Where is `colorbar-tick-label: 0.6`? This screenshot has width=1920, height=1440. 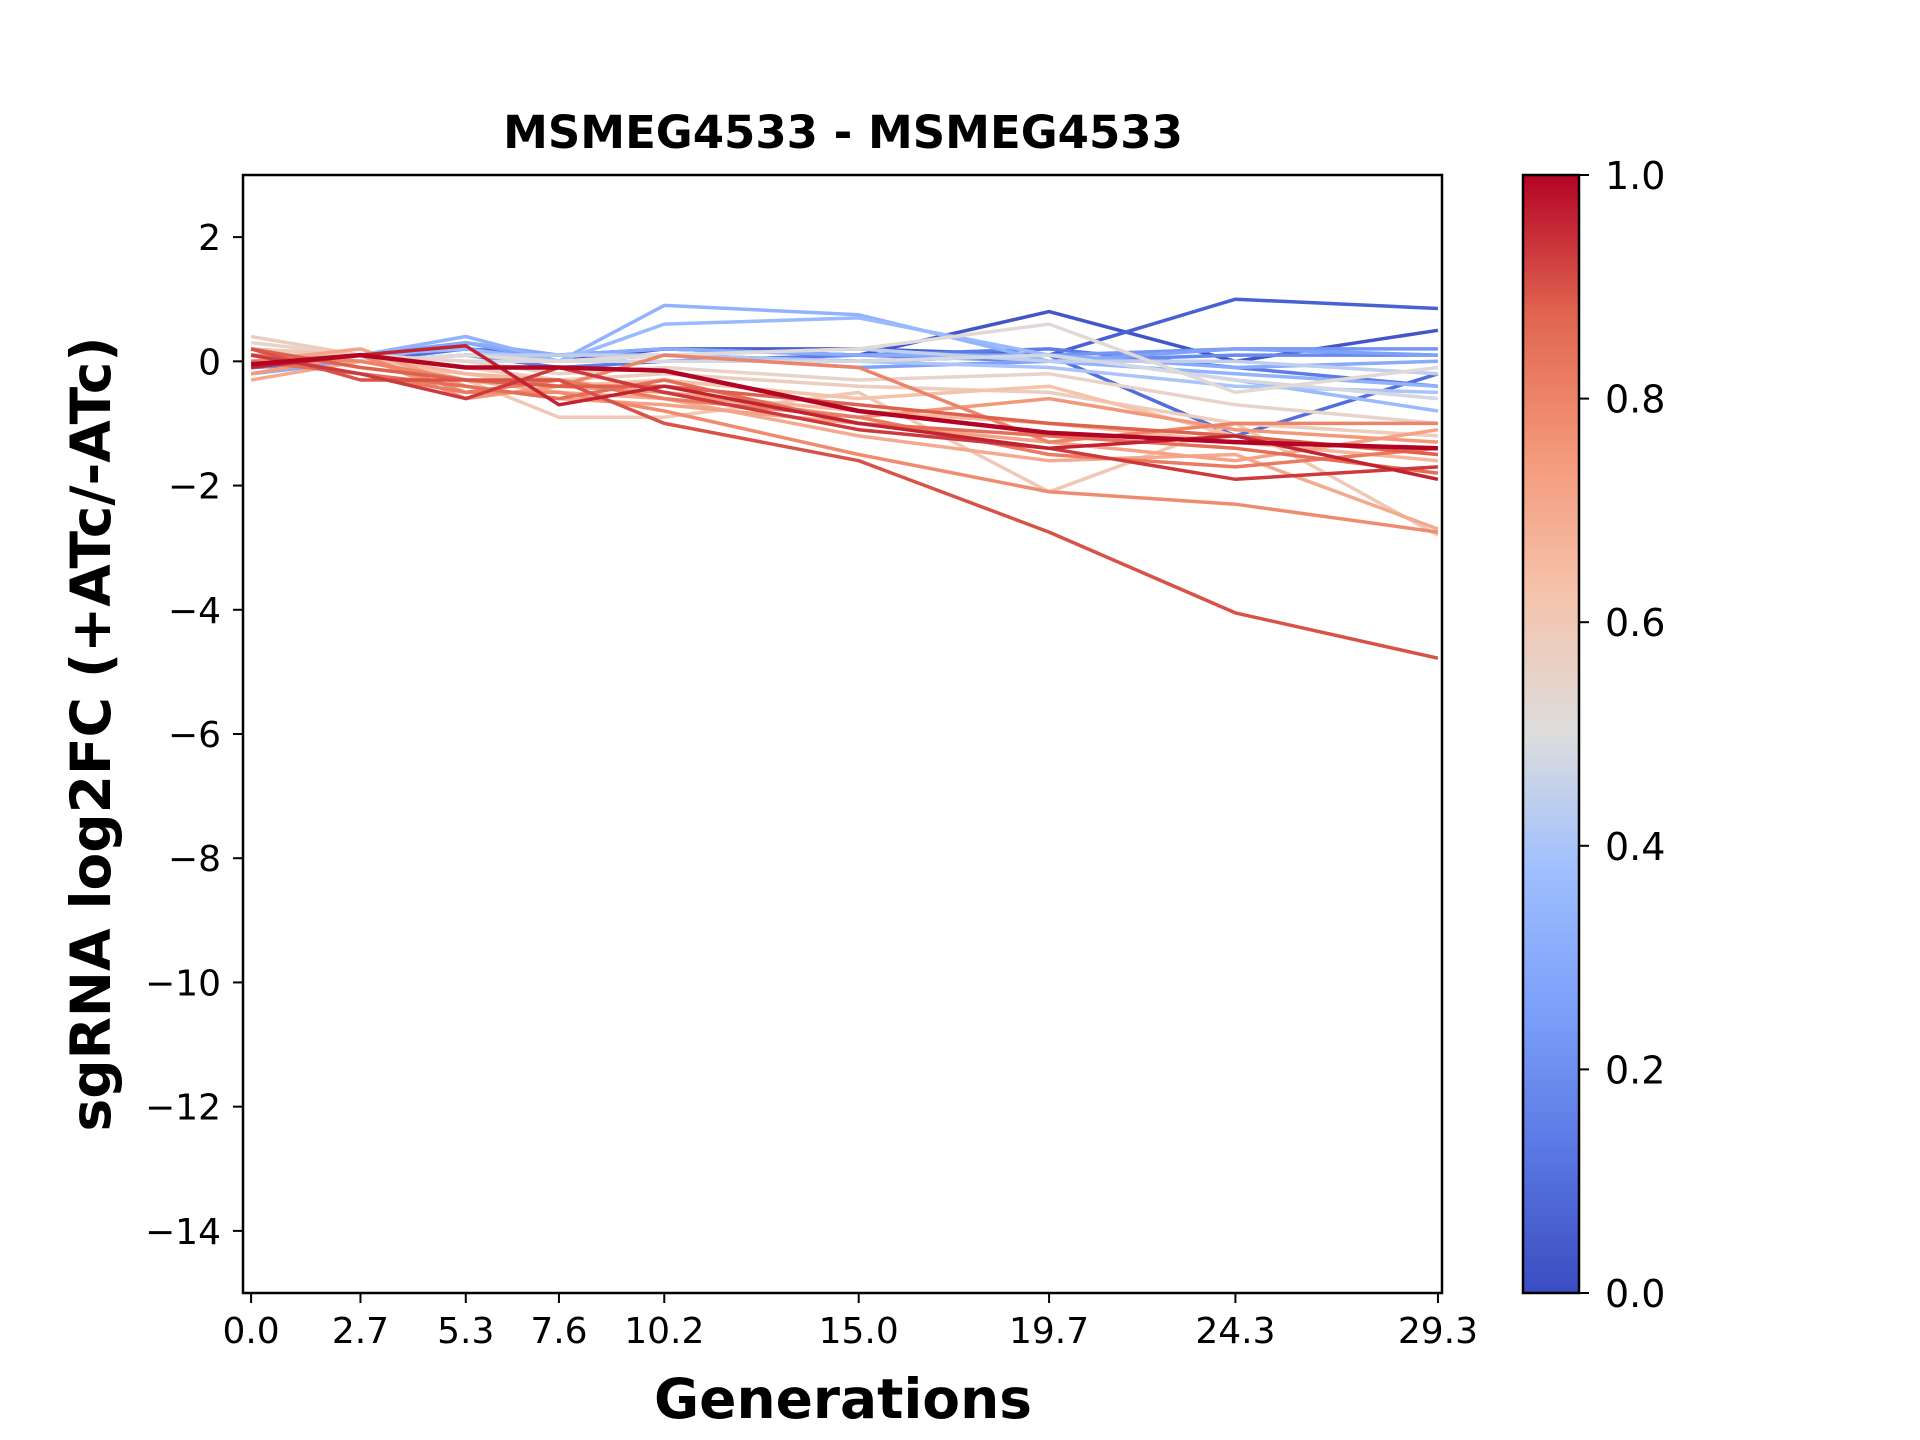
colorbar-tick-label: 0.6 is located at coordinates (1635, 623).